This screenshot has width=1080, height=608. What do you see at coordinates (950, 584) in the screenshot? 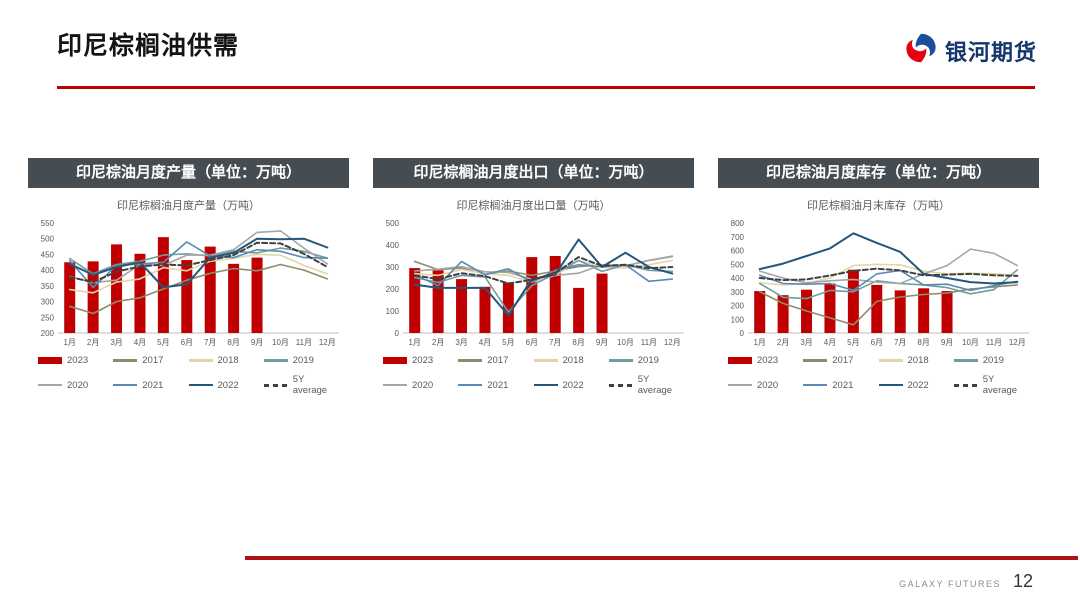
I see `footer-brand: GALAXY FUTURES` at bounding box center [950, 584].